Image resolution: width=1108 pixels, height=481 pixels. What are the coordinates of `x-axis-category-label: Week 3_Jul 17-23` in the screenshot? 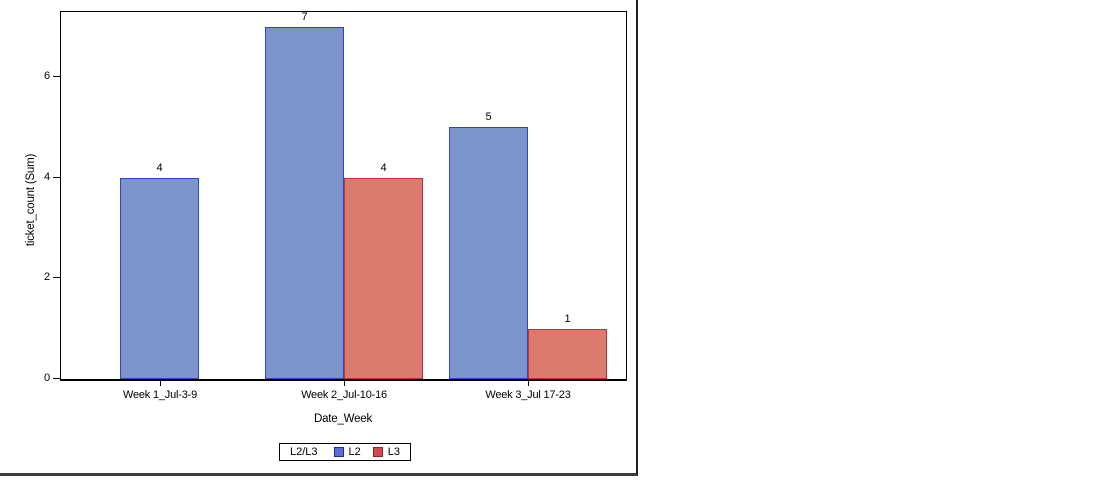 It's located at (528, 395).